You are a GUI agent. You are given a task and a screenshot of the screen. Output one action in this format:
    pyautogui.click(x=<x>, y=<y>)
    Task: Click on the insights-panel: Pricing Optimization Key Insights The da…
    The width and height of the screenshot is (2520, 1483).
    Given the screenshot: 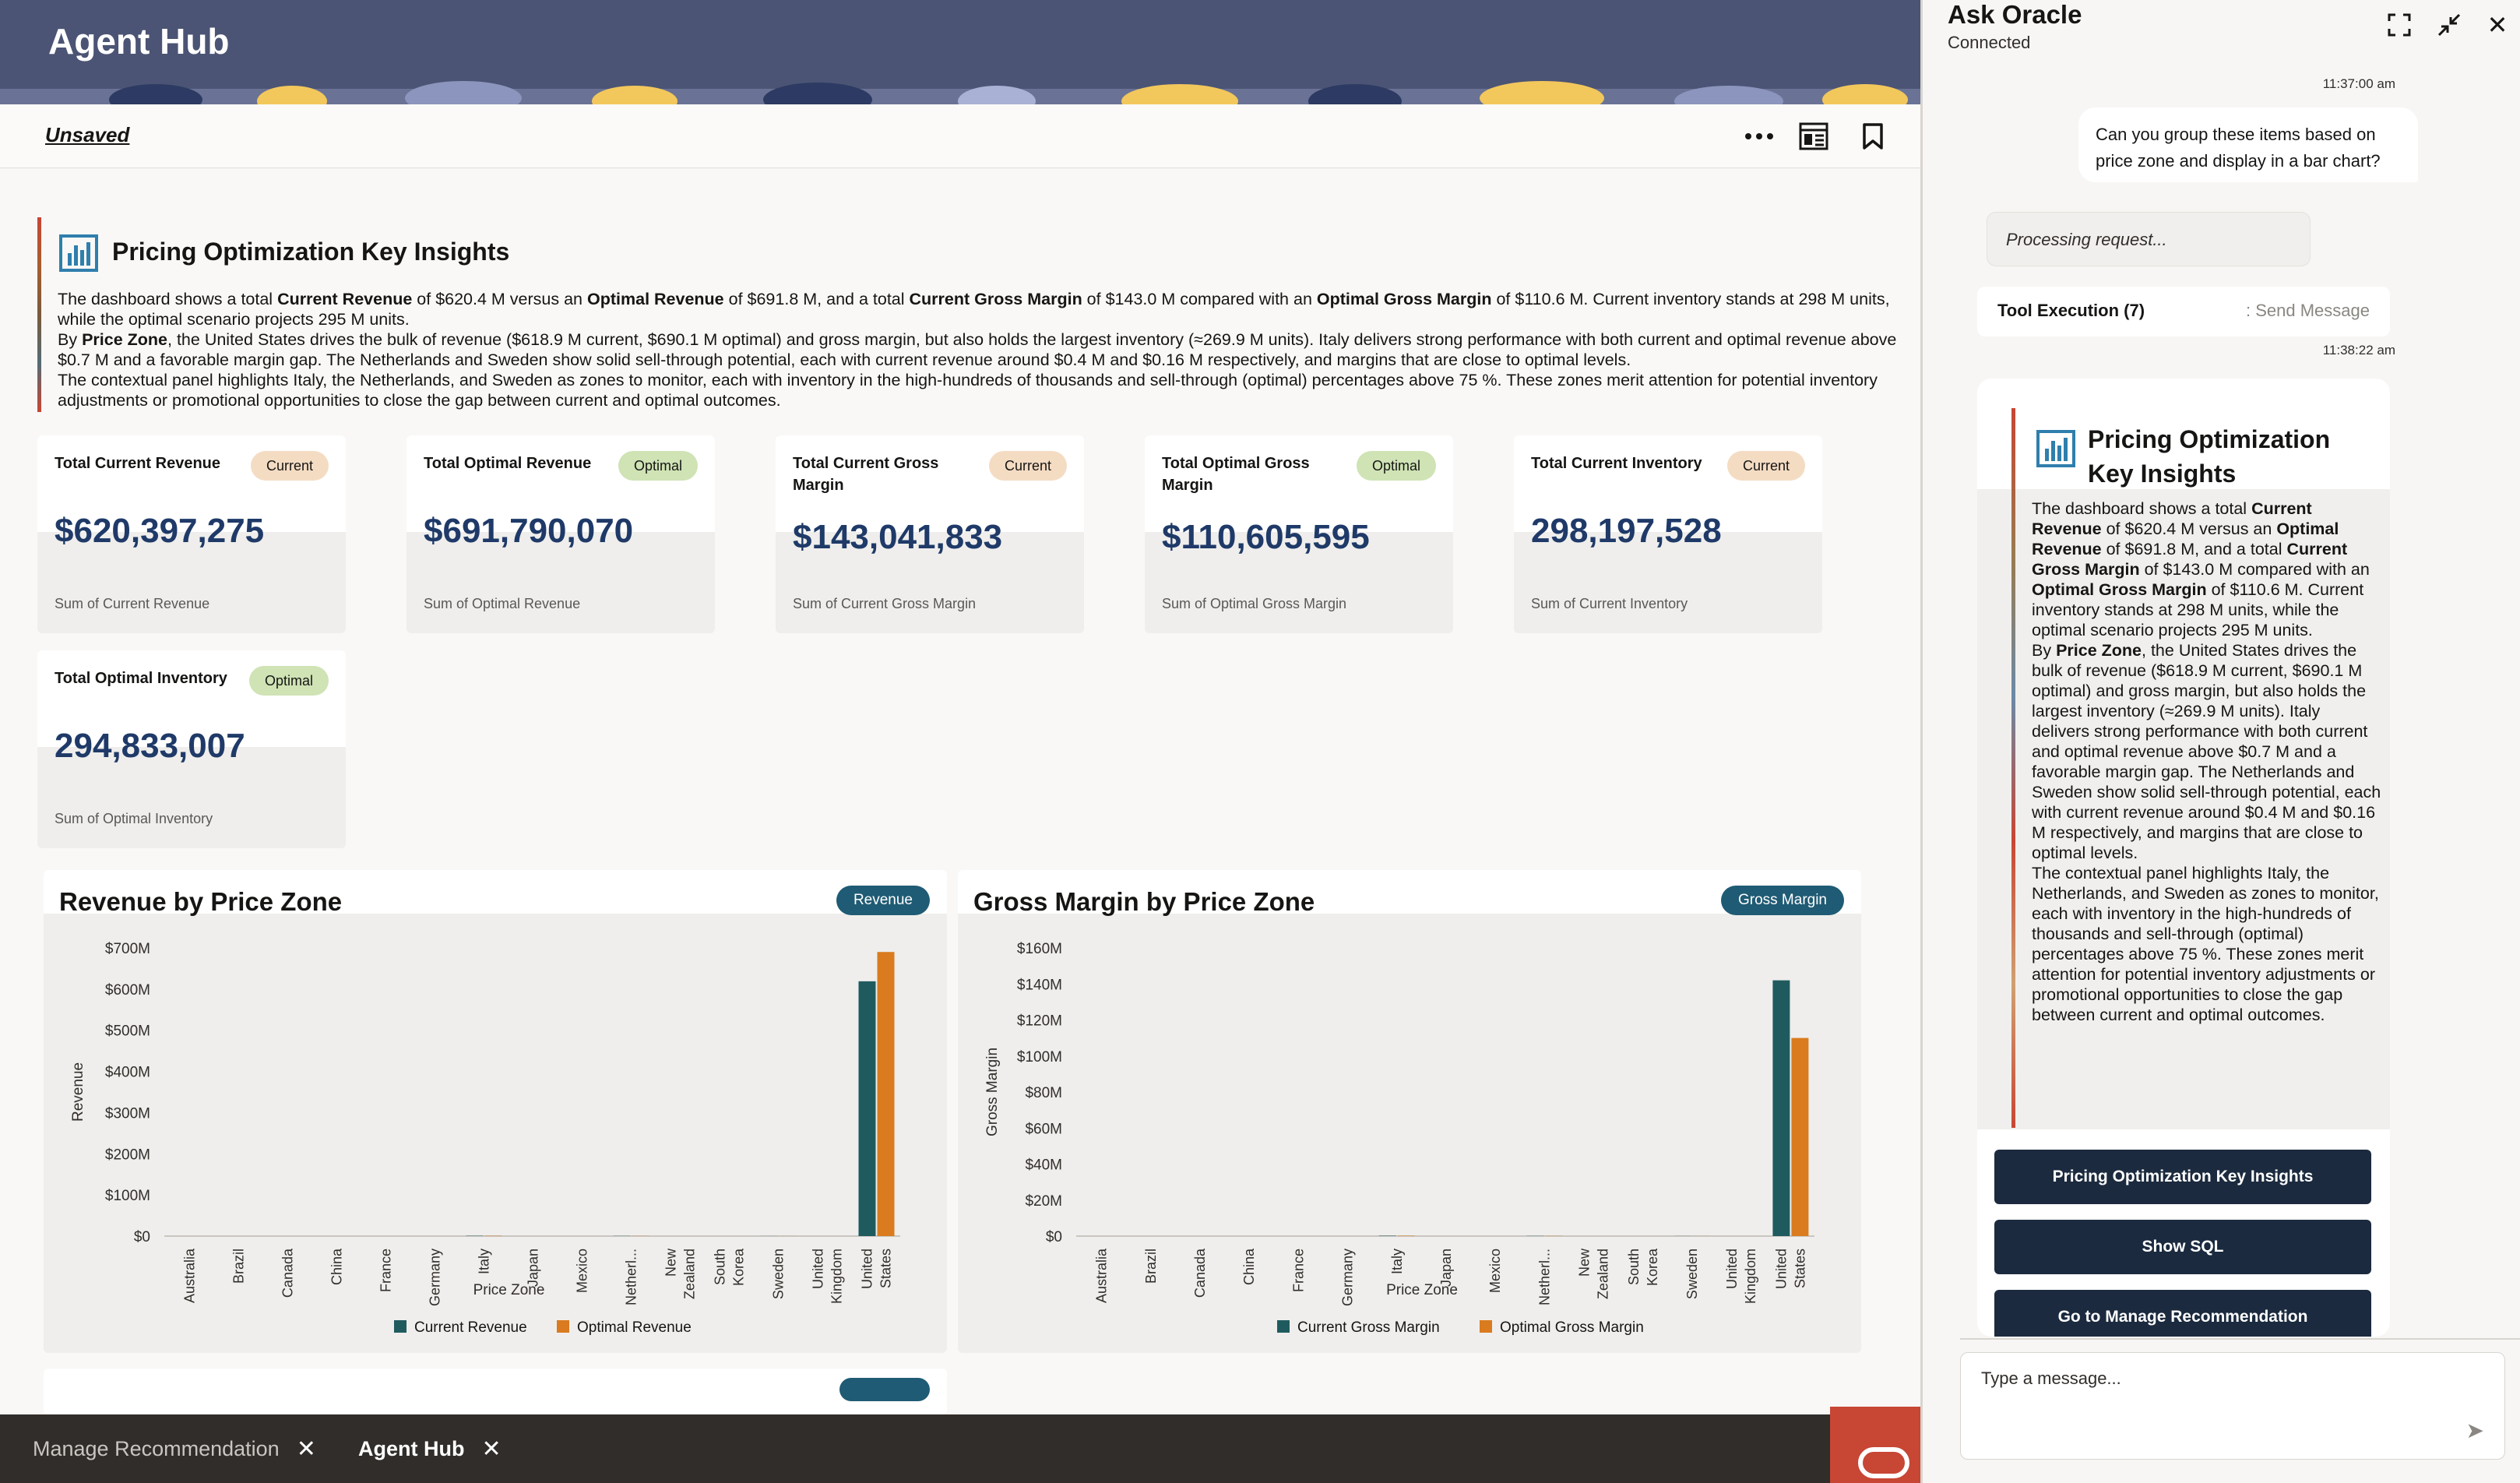 What is the action you would take?
    pyautogui.click(x=966, y=314)
    